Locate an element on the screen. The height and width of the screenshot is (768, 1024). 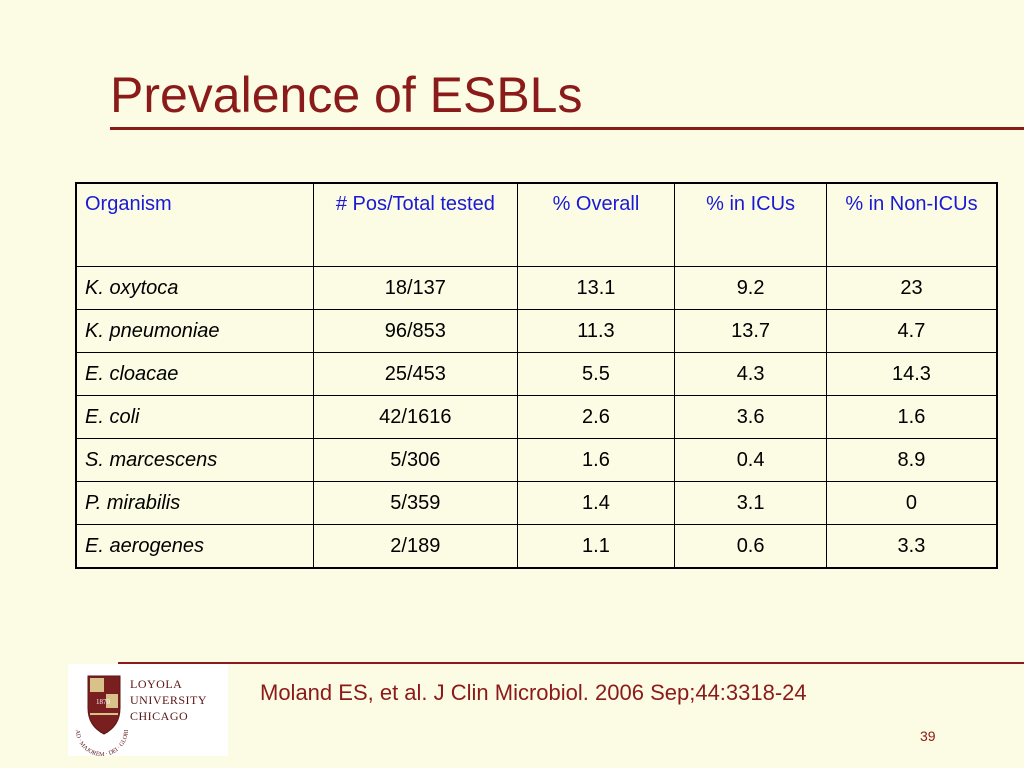
pos-total-cell: 18/137 is located at coordinates (415, 288).